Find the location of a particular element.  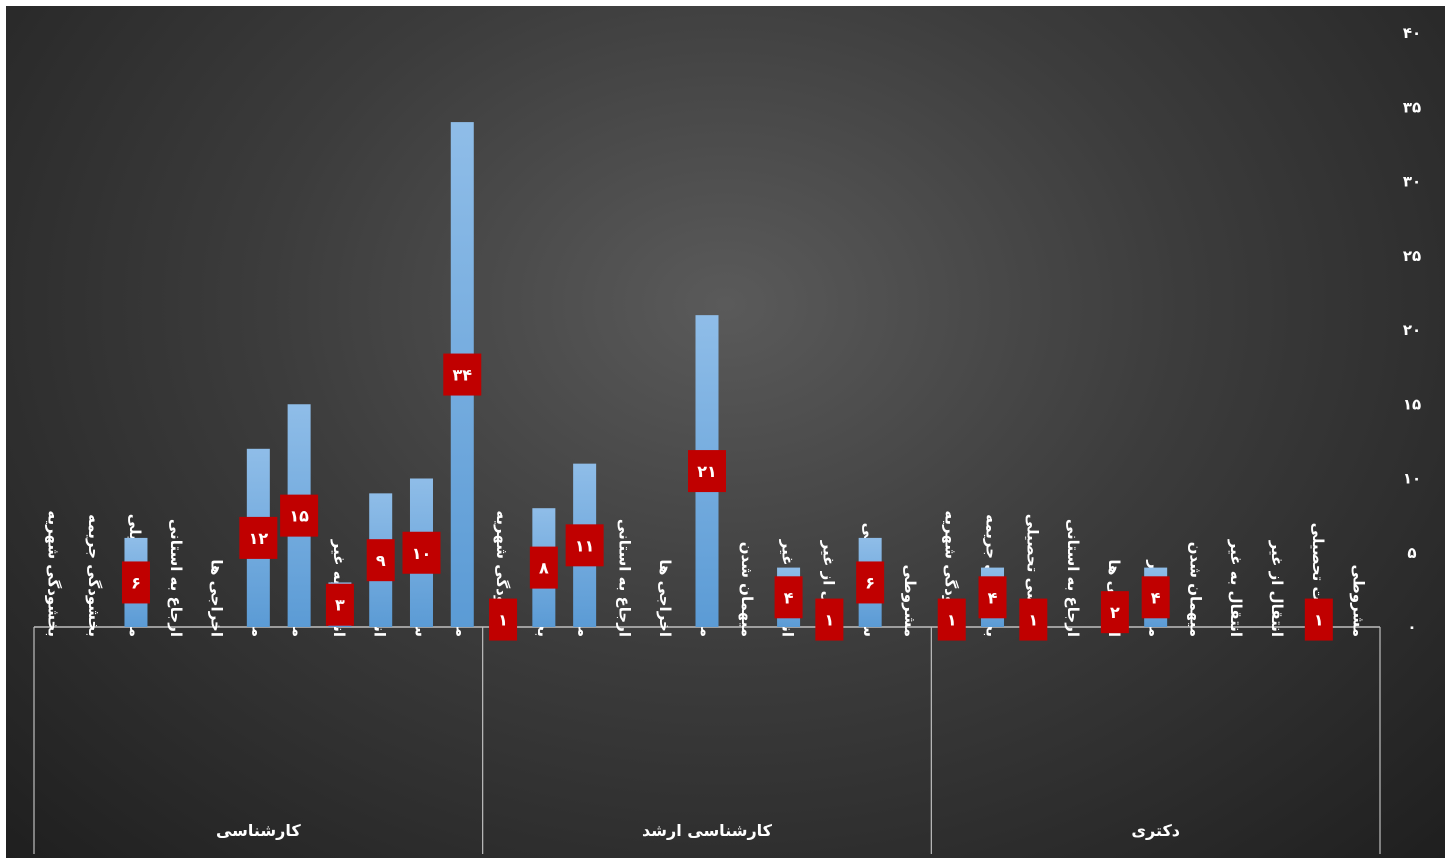

data-label: ۱۱ is located at coordinates (585, 545).